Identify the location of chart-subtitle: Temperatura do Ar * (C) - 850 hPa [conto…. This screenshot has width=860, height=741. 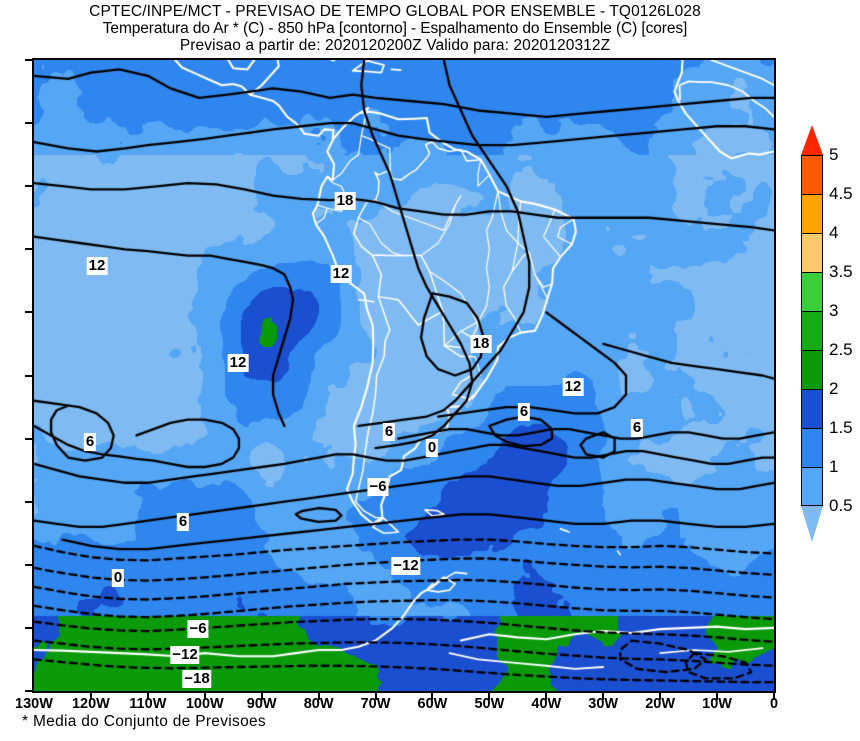
(395, 28).